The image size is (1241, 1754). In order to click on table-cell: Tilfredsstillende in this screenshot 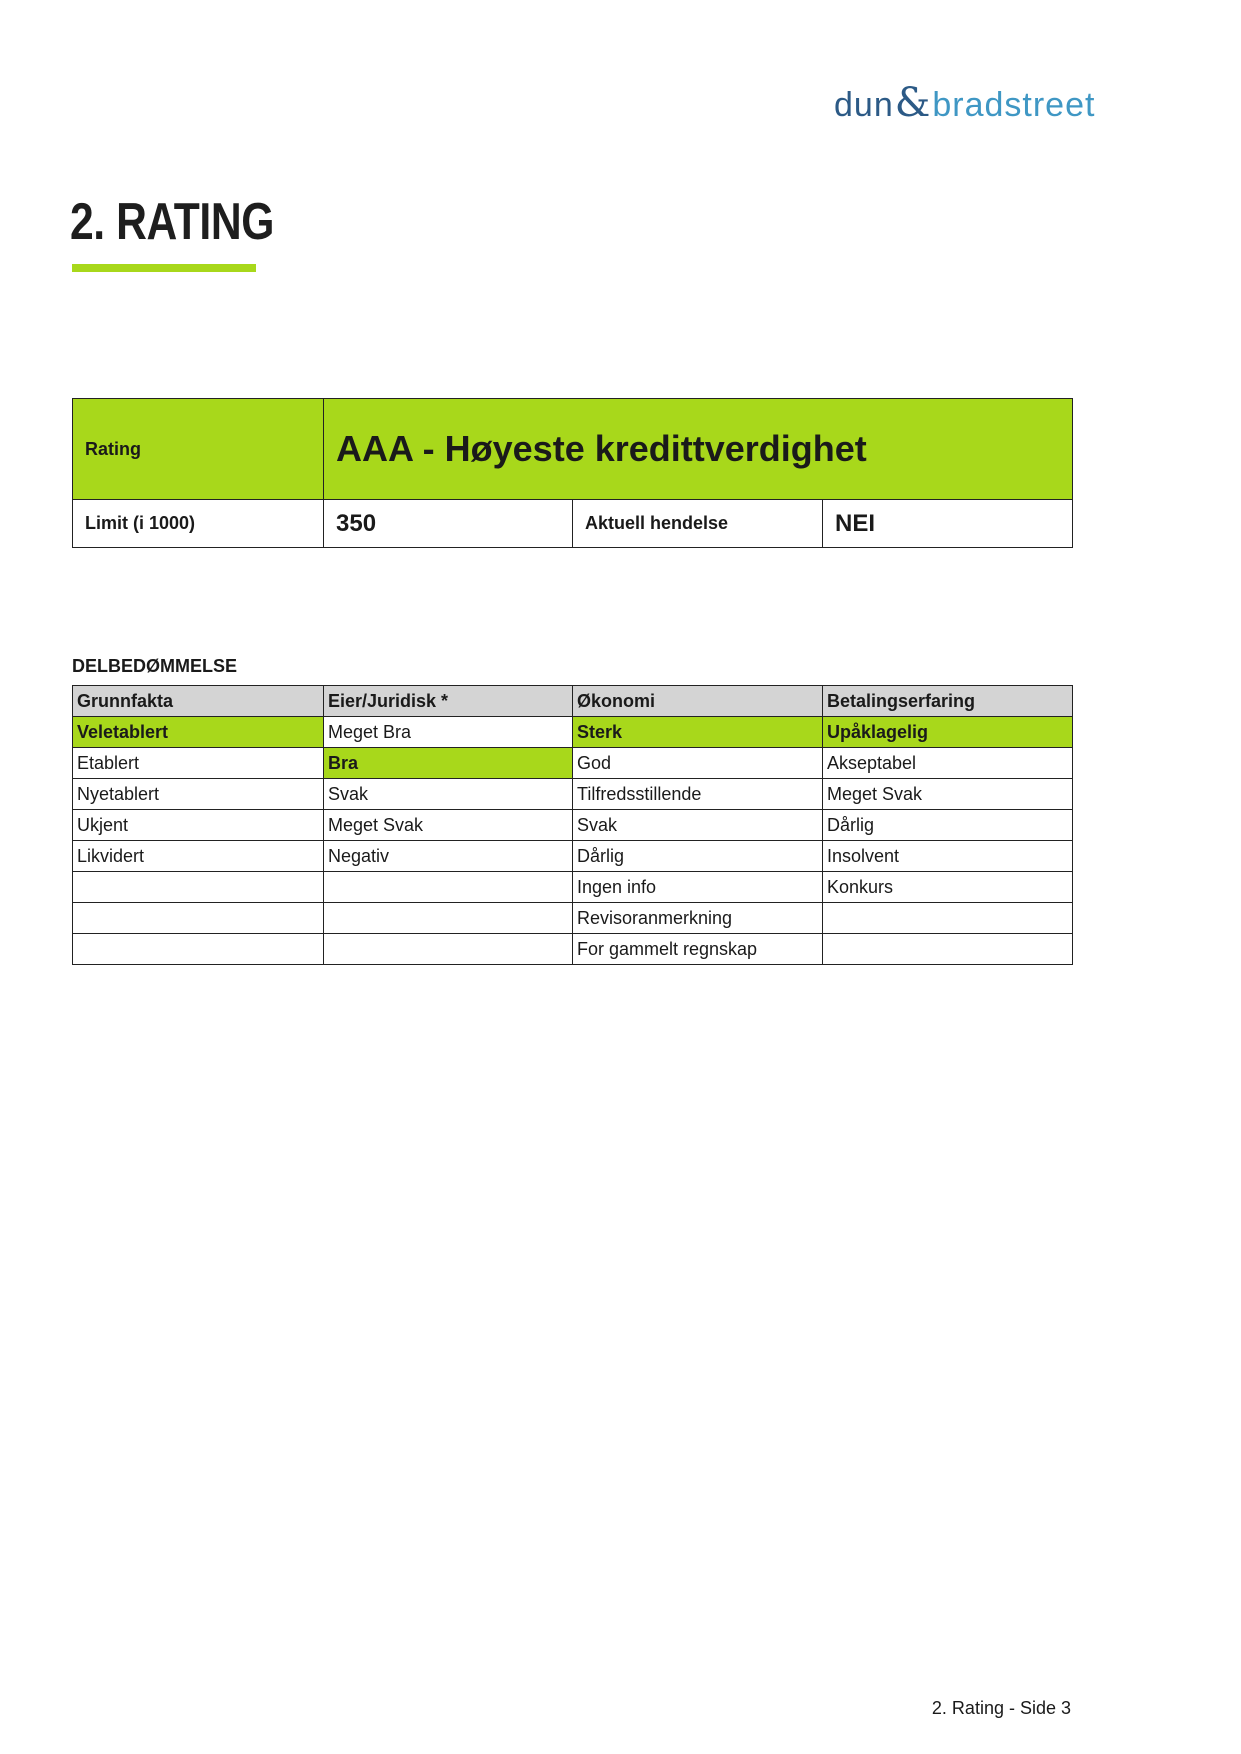, I will do `click(697, 794)`.